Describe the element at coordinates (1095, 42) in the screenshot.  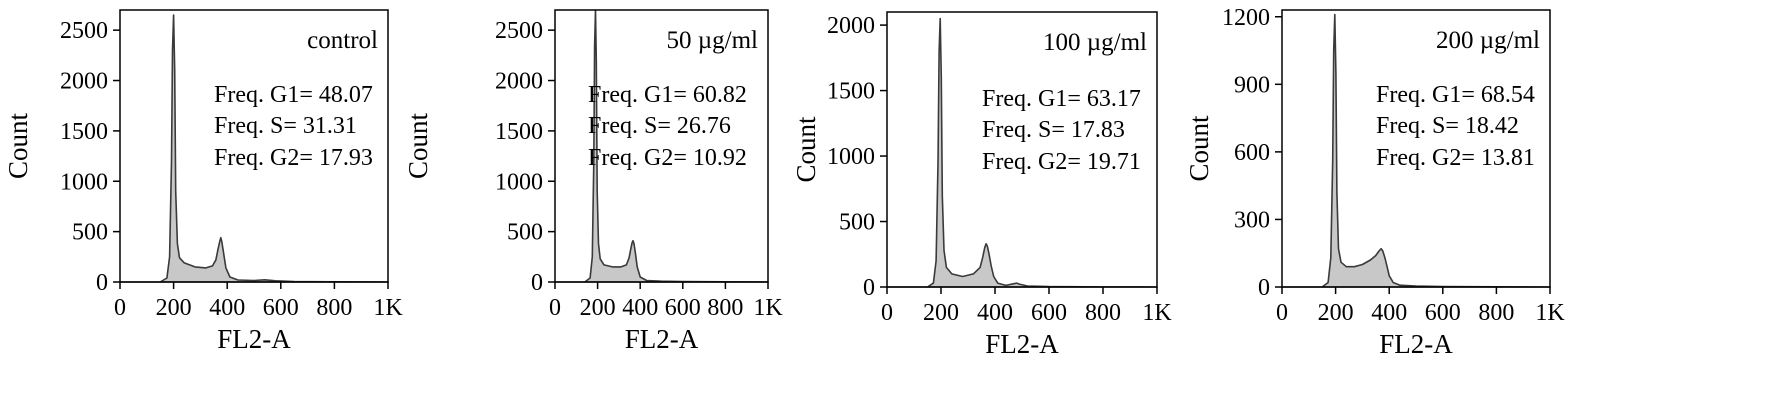
I see `panel-title: 100 µg/ml` at that location.